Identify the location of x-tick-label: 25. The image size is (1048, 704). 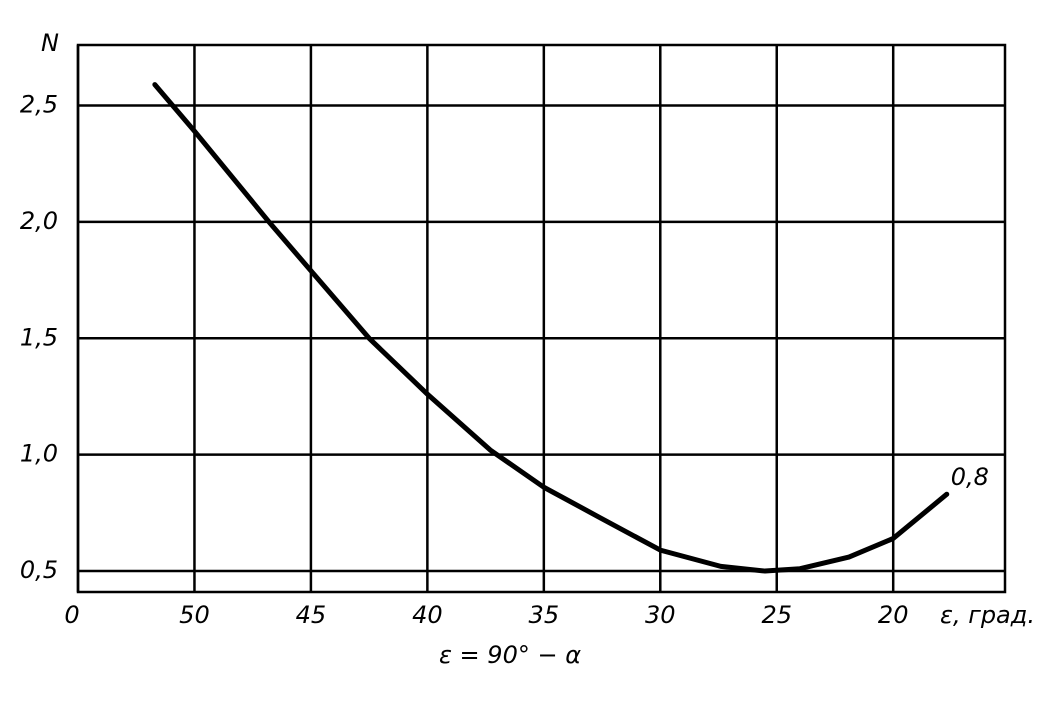
(776, 615).